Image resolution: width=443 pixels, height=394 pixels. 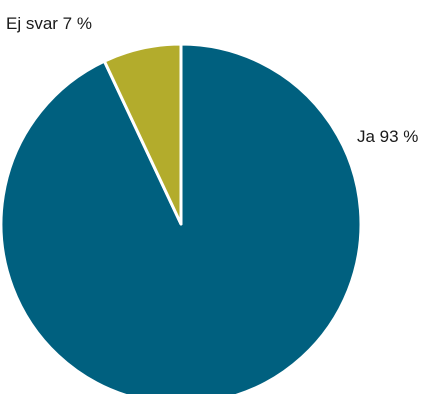 What do you see at coordinates (142, 134) in the screenshot?
I see `pie-slice-ej-svar` at bounding box center [142, 134].